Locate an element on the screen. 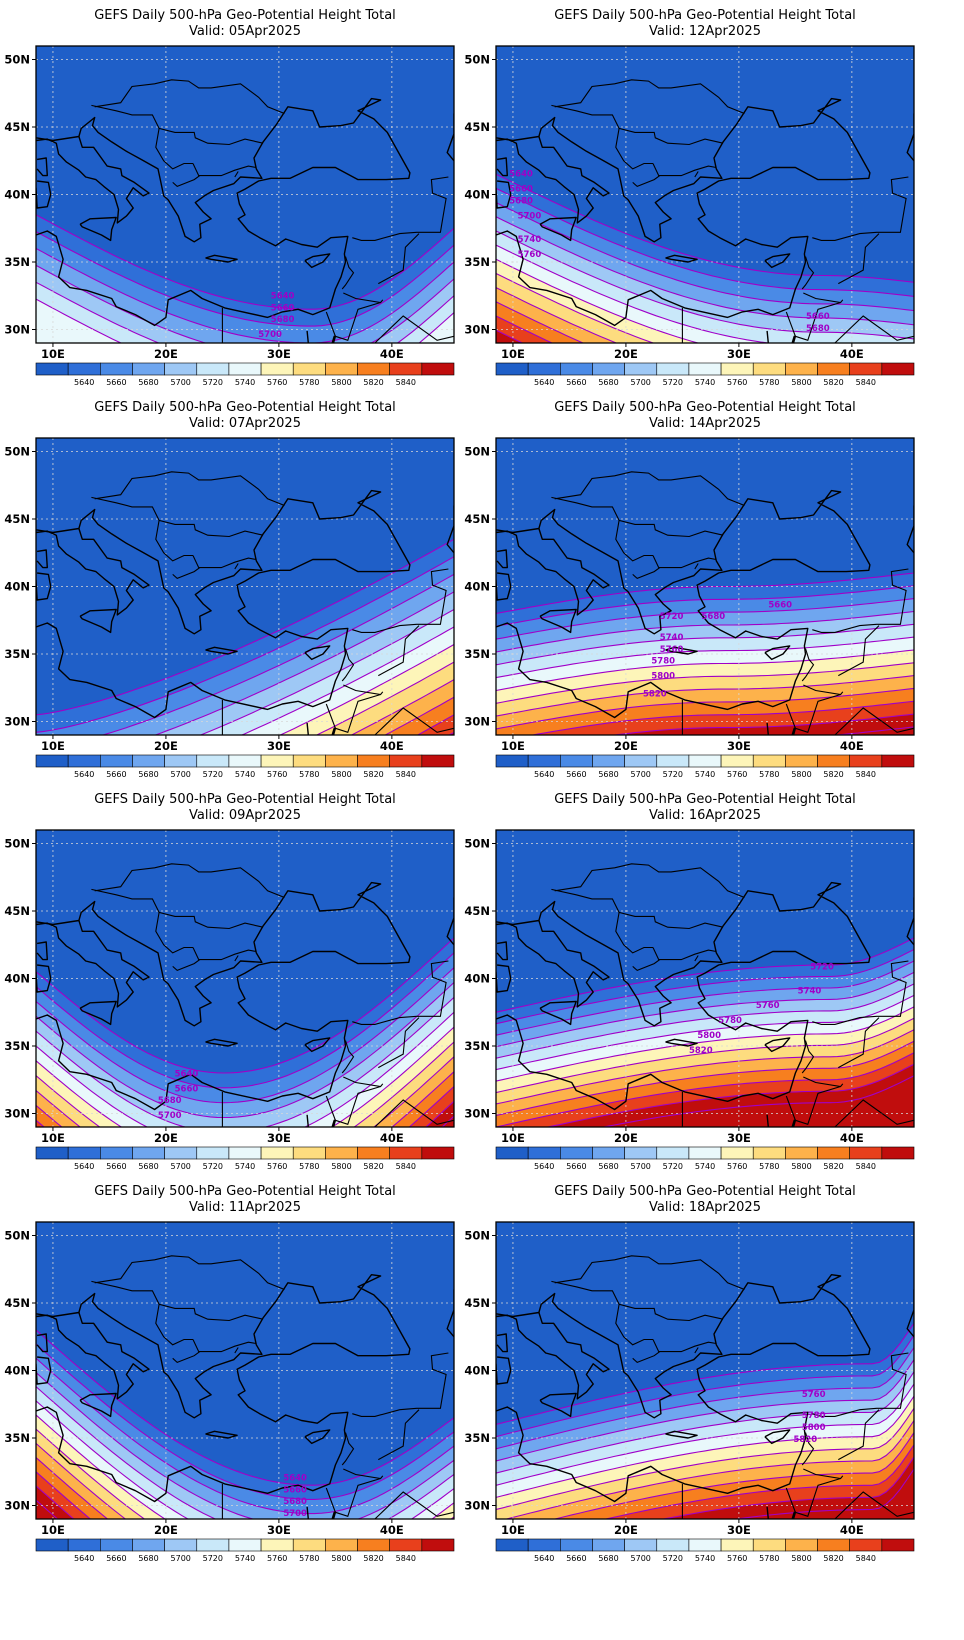  contour-label: 5660 is located at coordinates (521, 190).